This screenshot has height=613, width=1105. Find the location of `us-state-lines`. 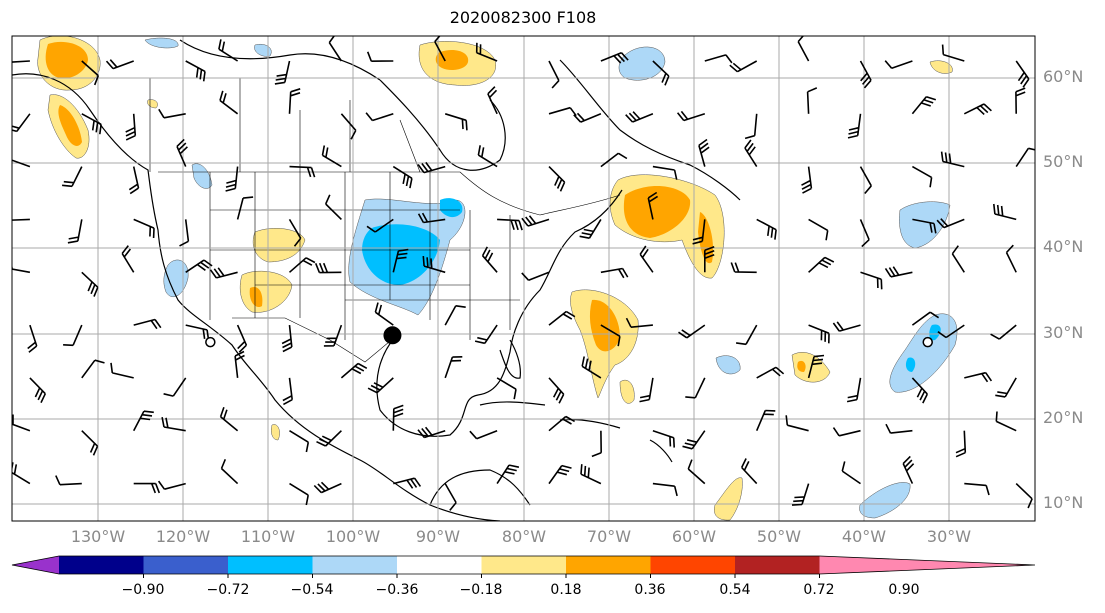

us-state-lines is located at coordinates (364, 256).